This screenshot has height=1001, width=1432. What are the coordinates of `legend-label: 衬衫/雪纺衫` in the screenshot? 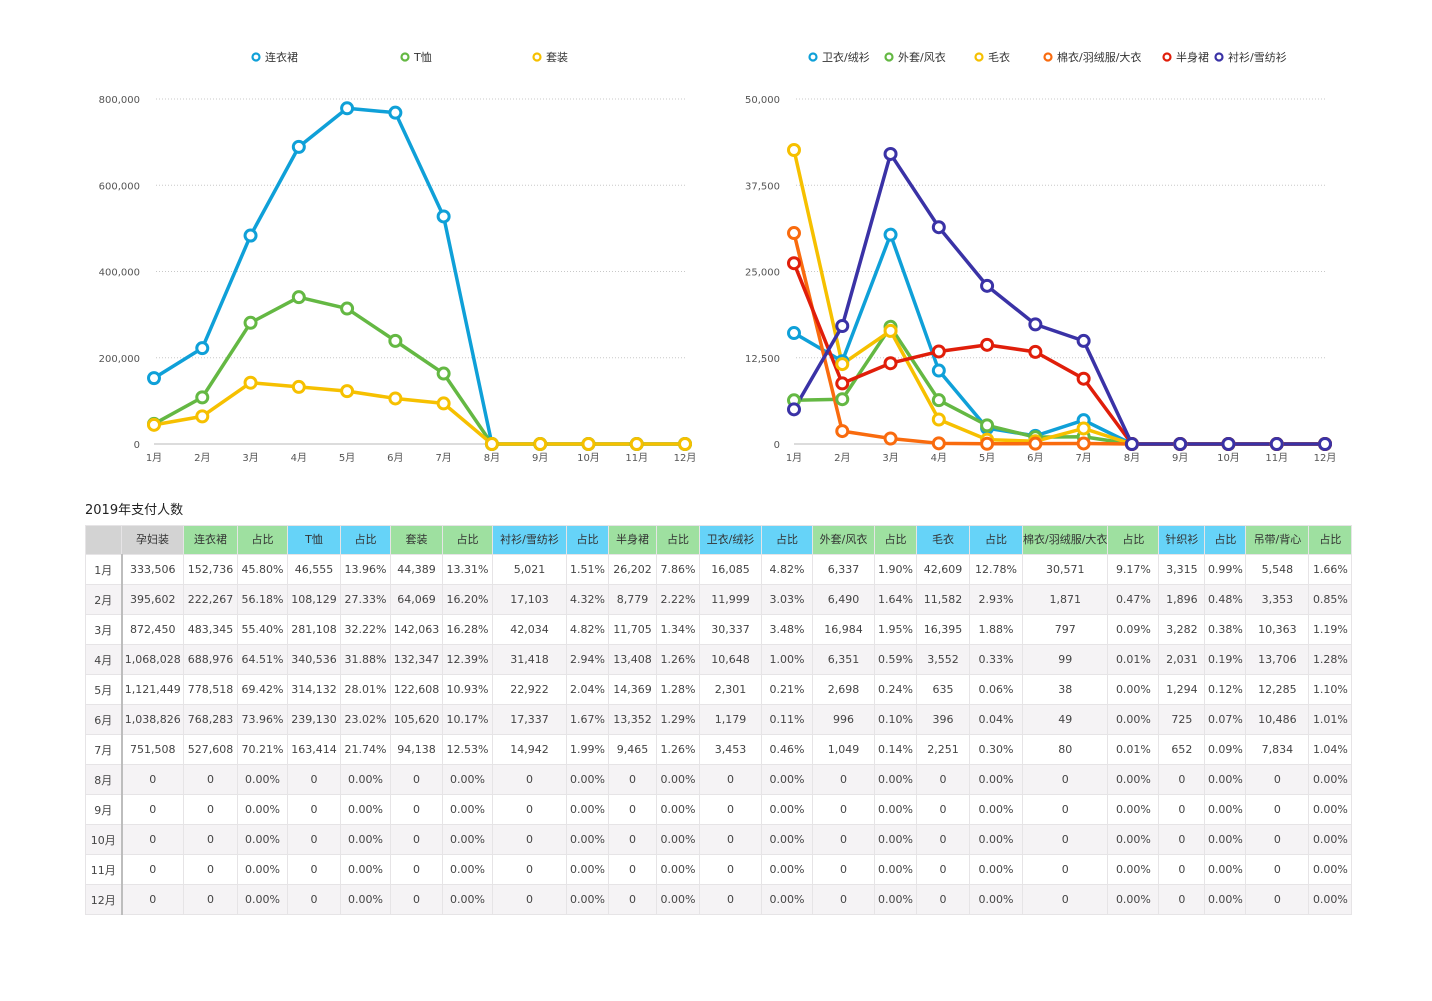 It's located at (1257, 57).